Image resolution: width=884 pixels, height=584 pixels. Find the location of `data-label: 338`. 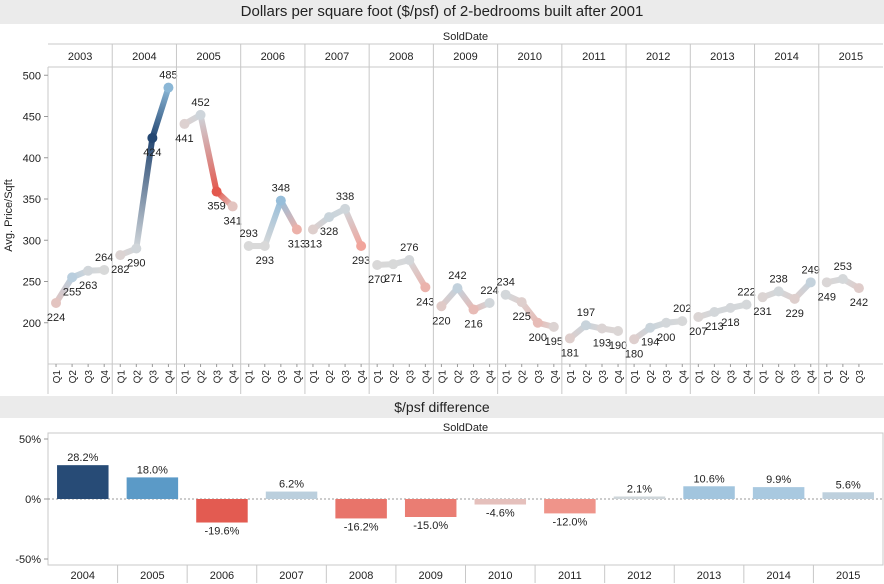

data-label: 338 is located at coordinates (345, 197).